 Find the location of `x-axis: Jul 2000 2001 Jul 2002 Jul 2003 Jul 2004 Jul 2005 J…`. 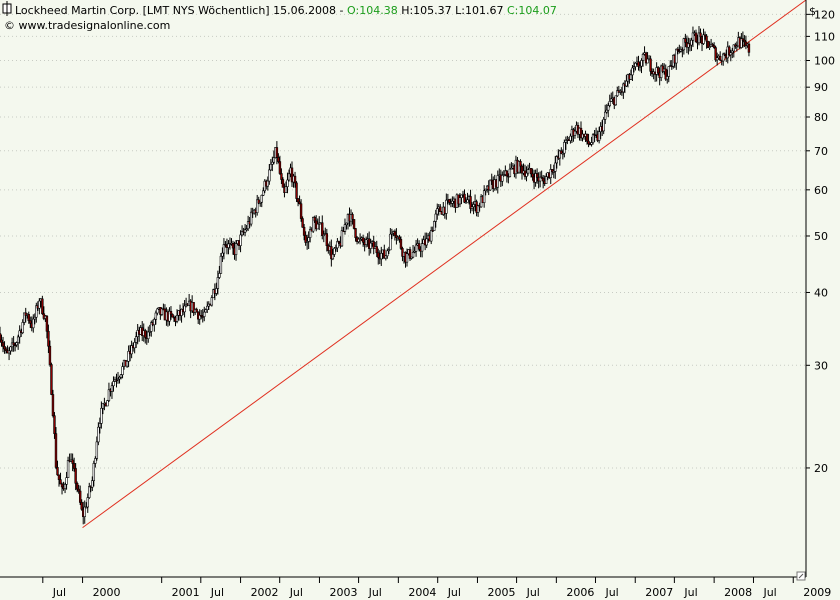

x-axis: Jul 2000 2001 Jul 2002 Jul 2003 Jul 2004 Jul 2005 J… is located at coordinates (436, 588).